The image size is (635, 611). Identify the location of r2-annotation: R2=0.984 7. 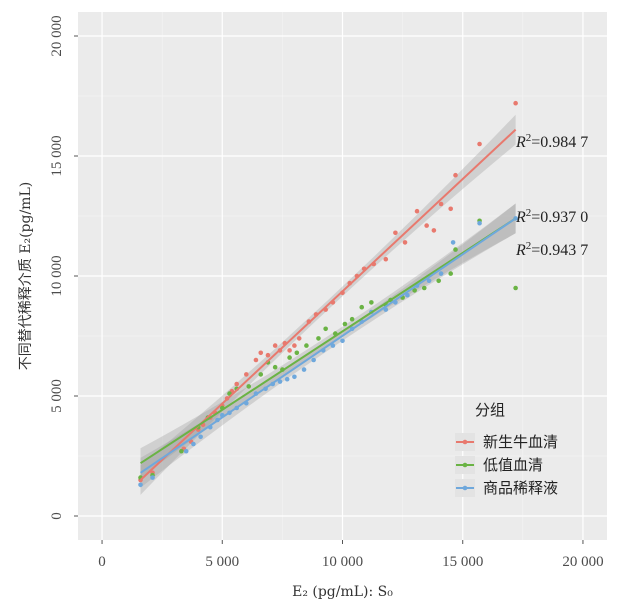
(551, 141).